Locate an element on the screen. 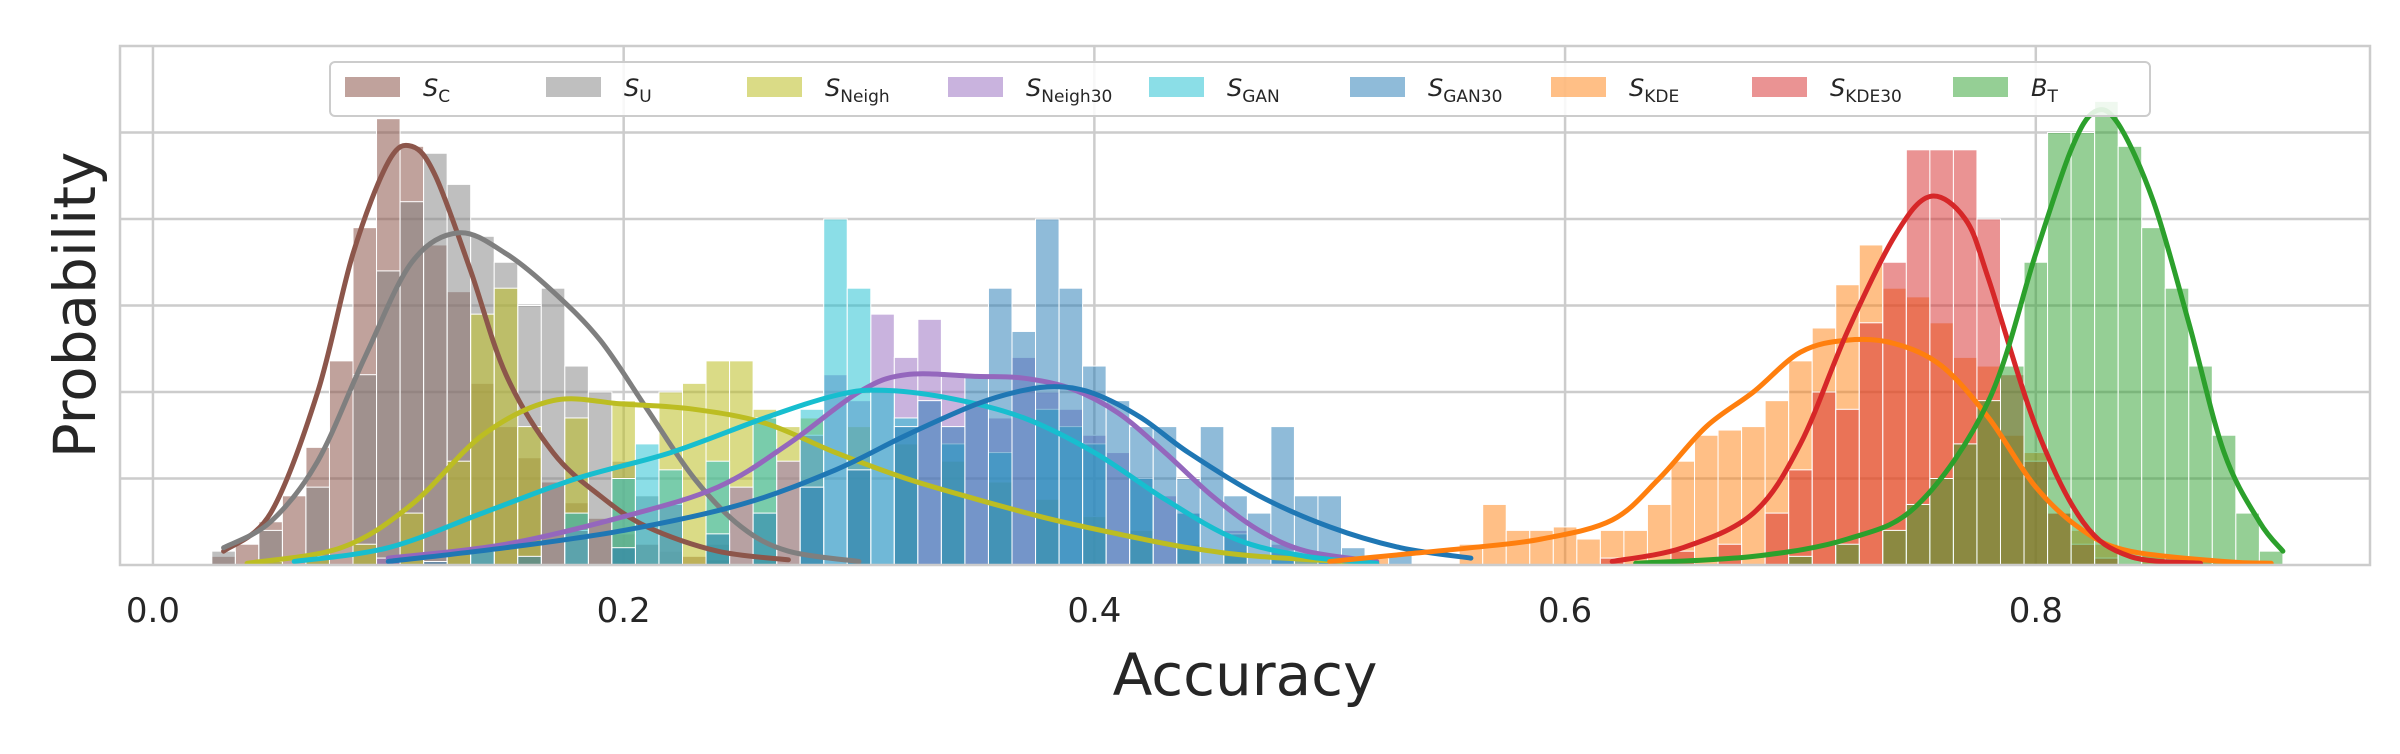 The width and height of the screenshot is (2400, 754). legend-item-s_c: SC is located at coordinates (397, 90).